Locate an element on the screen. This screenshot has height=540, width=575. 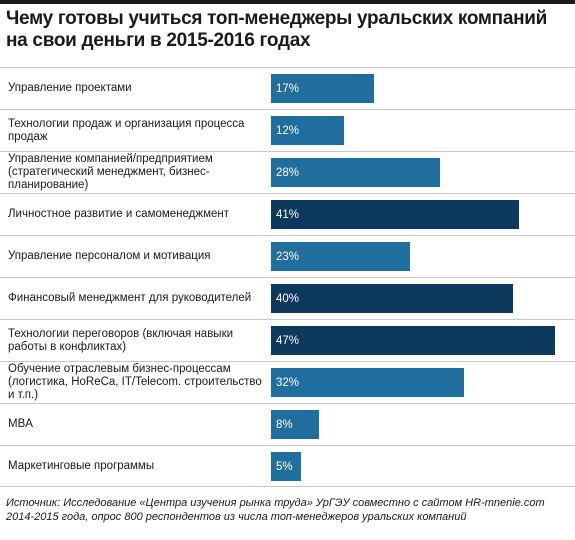
bar-value-label: 47% is located at coordinates (288, 340).